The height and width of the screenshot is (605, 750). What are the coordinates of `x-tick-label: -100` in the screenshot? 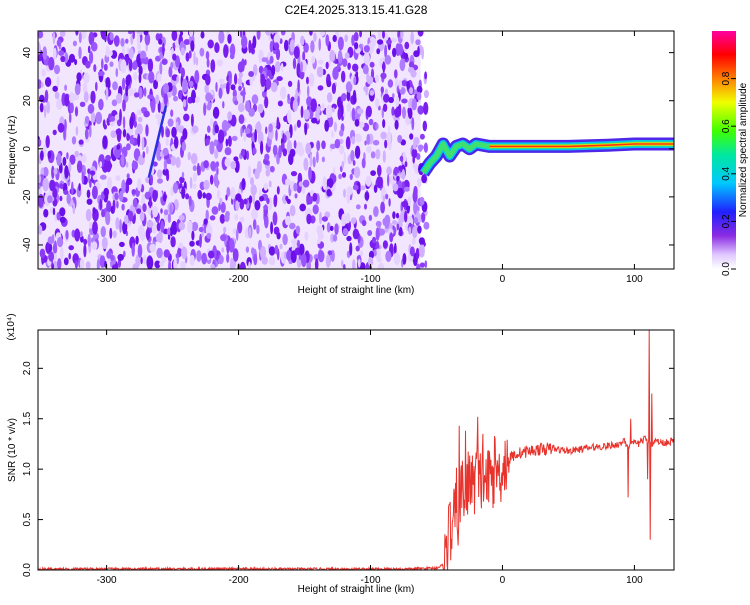 It's located at (371, 580).